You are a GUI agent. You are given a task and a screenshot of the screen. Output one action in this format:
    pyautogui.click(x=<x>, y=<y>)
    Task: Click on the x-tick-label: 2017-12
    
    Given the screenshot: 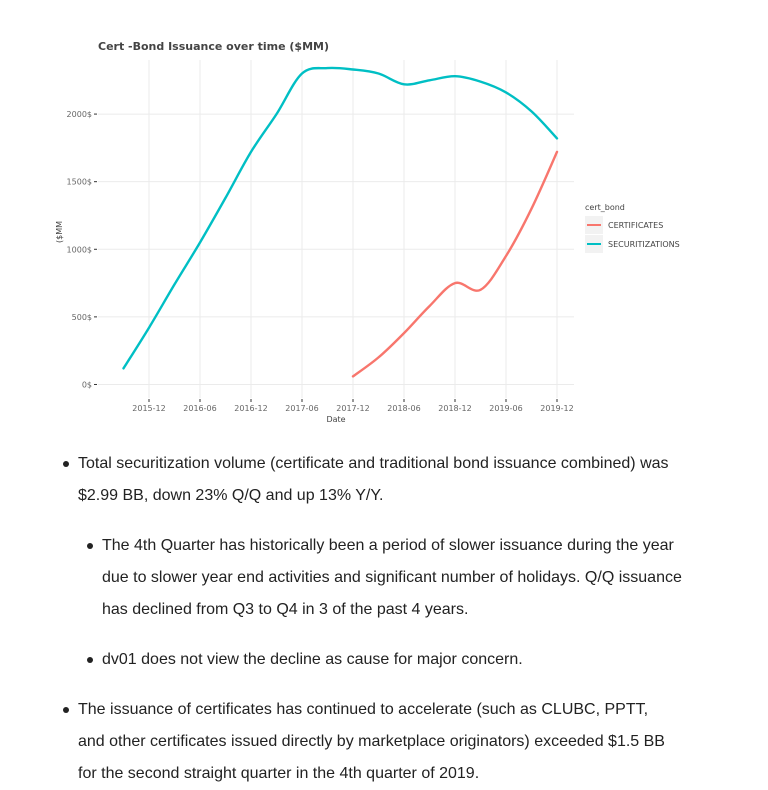 What is the action you would take?
    pyautogui.click(x=352, y=408)
    